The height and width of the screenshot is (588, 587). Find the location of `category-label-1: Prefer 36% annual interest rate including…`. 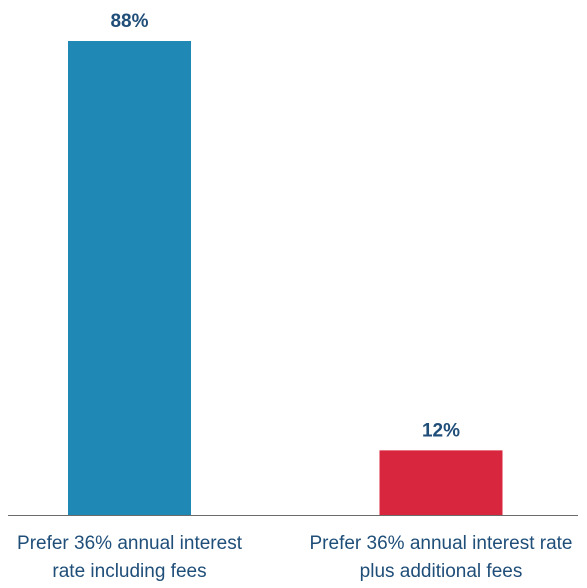

category-label-1: Prefer 36% annual interest rate including… is located at coordinates (130, 557).